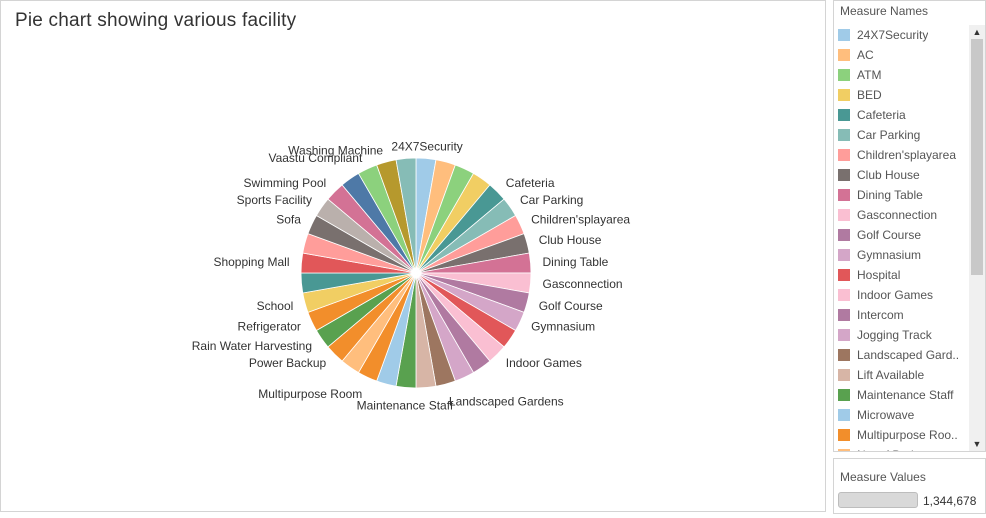  What do you see at coordinates (905, 395) in the screenshot?
I see `legend-label: Maintenance Staff` at bounding box center [905, 395].